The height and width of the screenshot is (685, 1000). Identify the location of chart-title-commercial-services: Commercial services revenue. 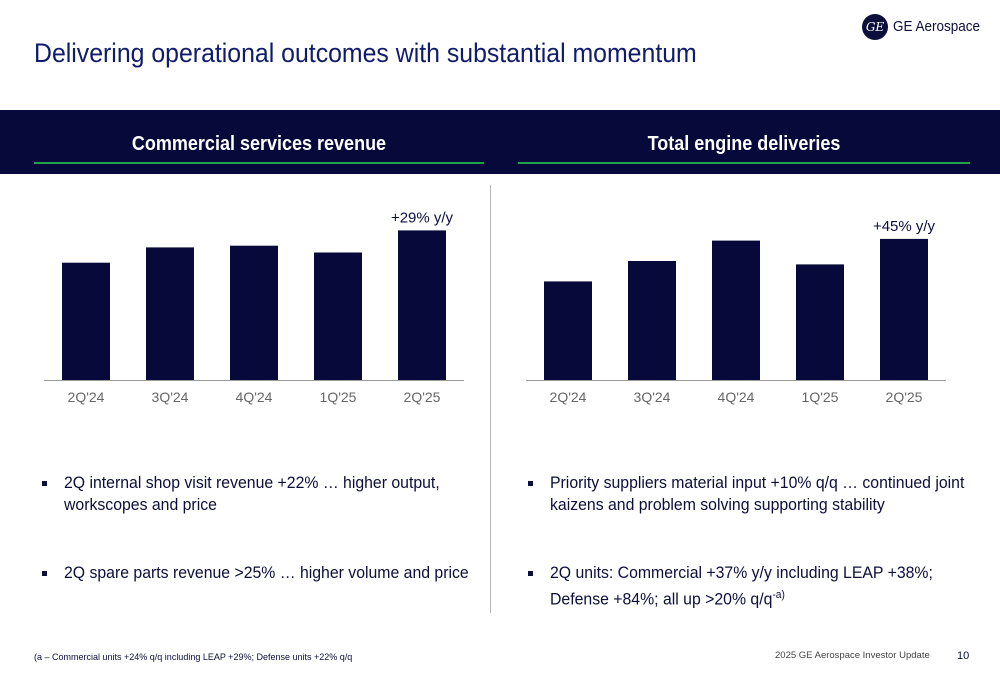
(259, 144).